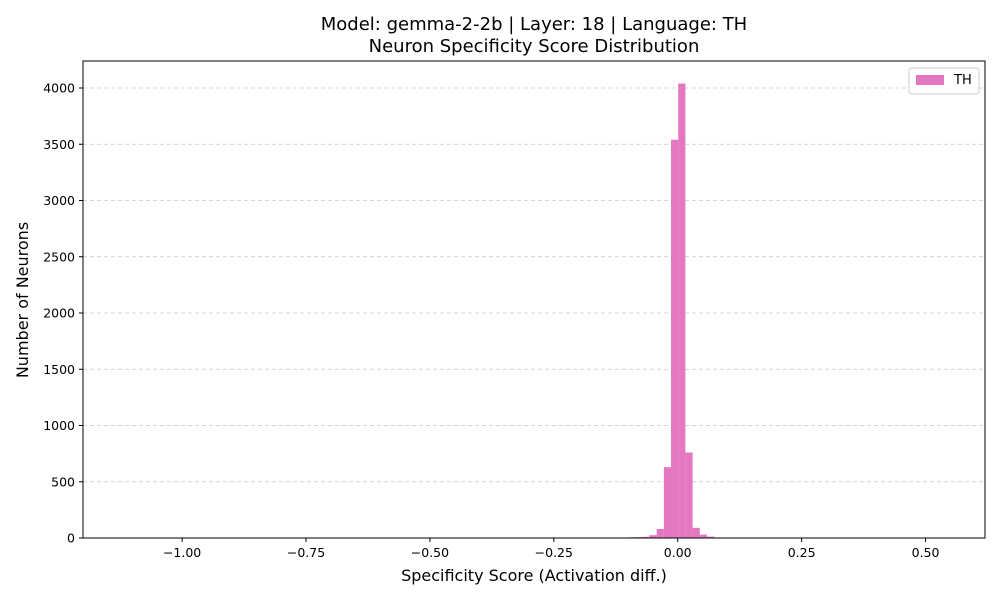 This screenshot has height=600, width=1000. What do you see at coordinates (678, 552) in the screenshot?
I see `x-tick-label: 0.00` at bounding box center [678, 552].